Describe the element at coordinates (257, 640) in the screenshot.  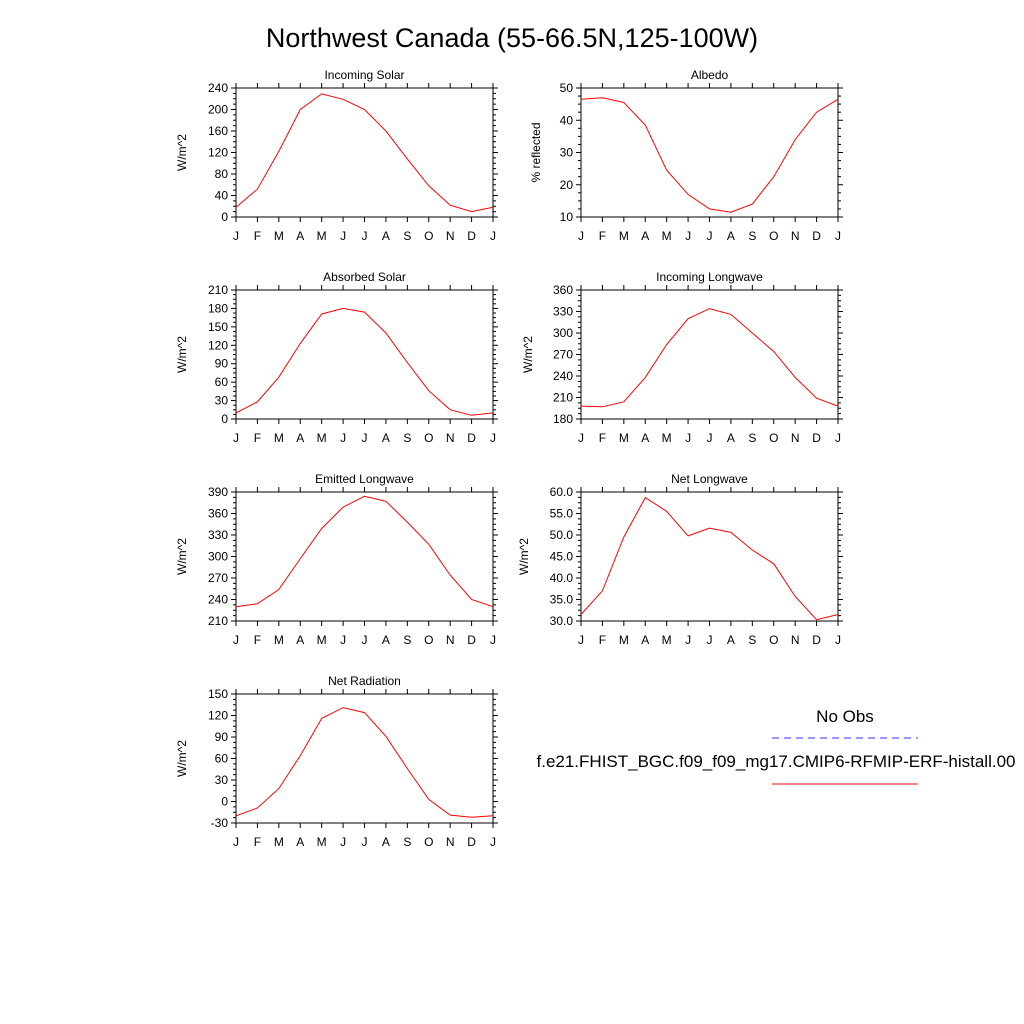
I see `emitted-longwave-xtick-label: F` at that location.